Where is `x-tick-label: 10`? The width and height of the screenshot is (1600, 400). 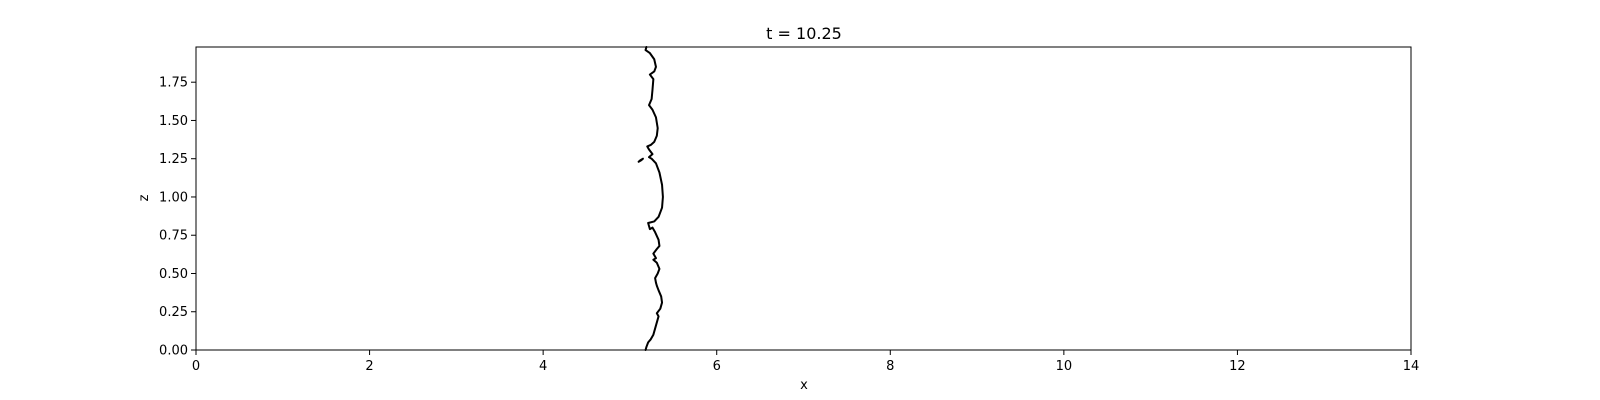 x-tick-label: 10 is located at coordinates (1064, 366).